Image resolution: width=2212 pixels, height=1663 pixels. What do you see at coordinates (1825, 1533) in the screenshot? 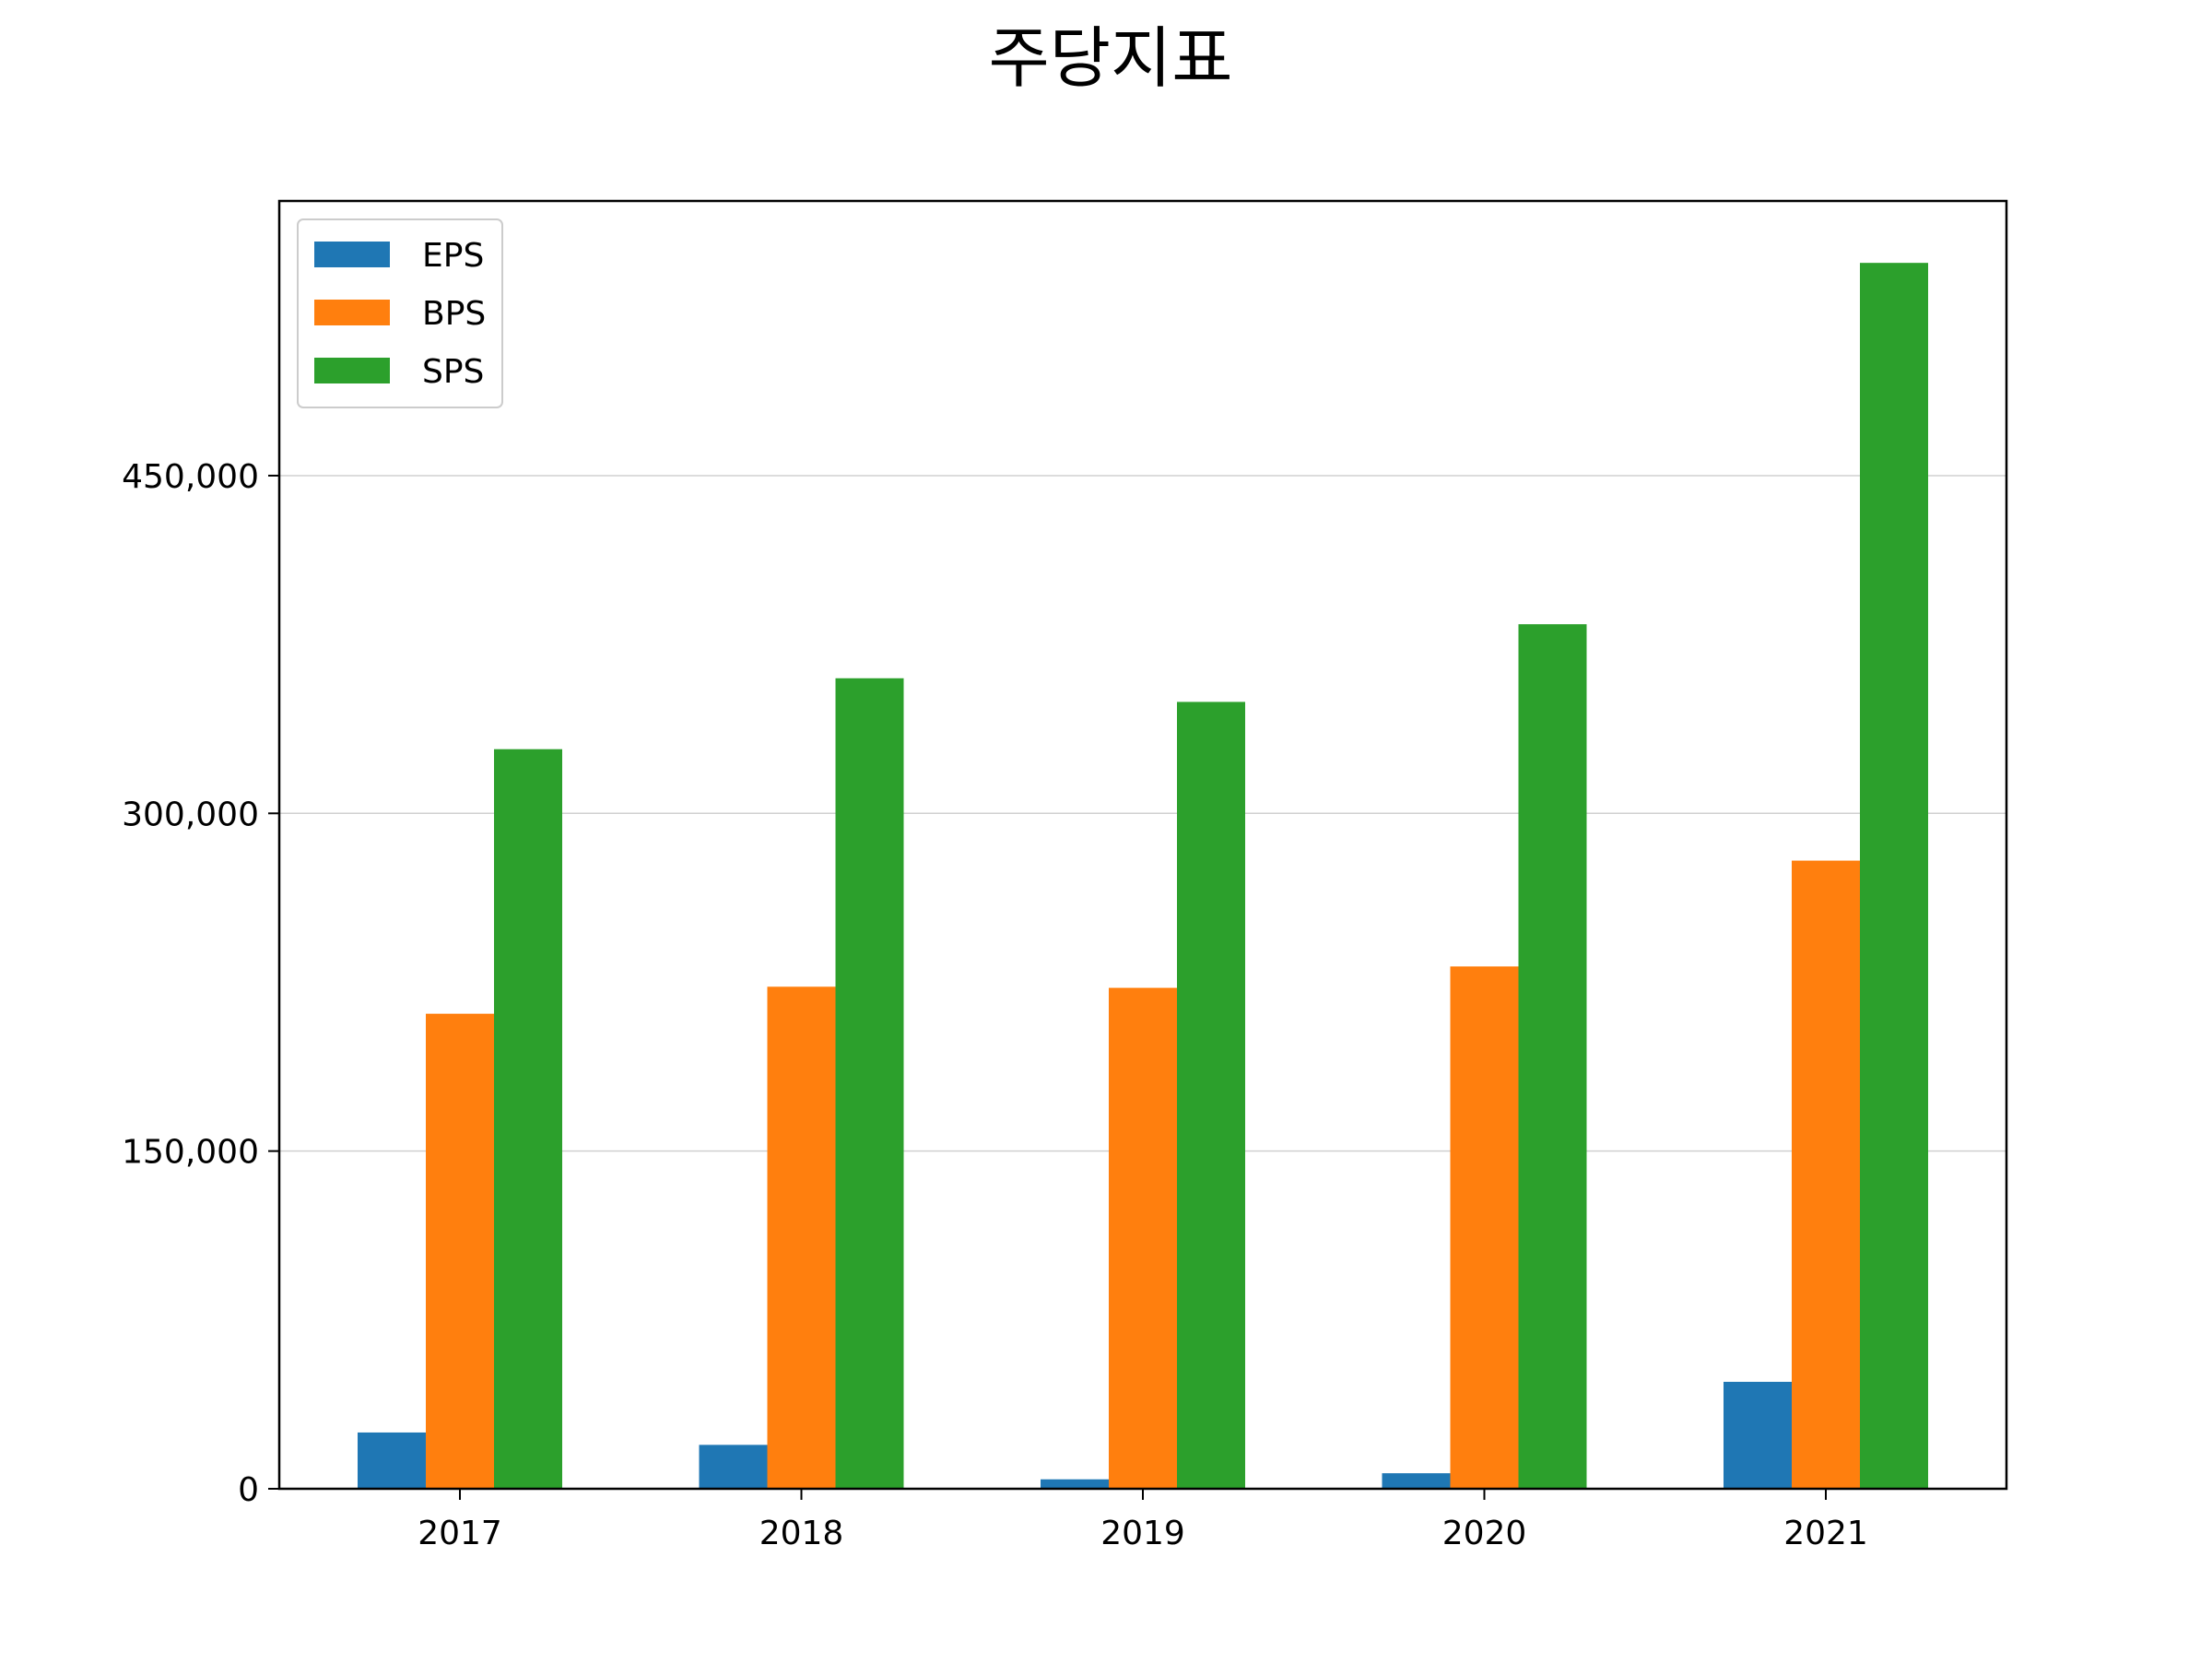
I see `x-tick-label-2021: 2021` at bounding box center [1825, 1533].